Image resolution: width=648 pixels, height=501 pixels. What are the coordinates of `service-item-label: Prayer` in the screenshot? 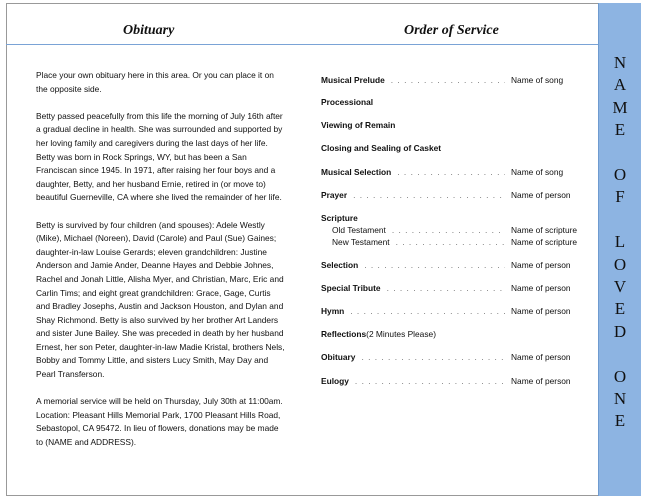 It's located at (334, 195).